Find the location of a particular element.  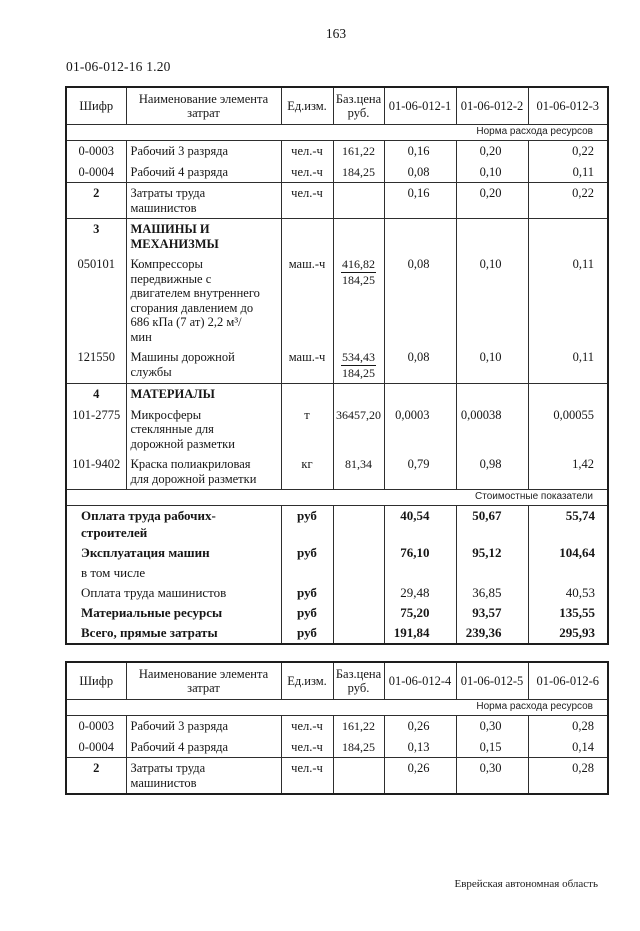

price-cell: 534,43 184,25 is located at coordinates (358, 365).